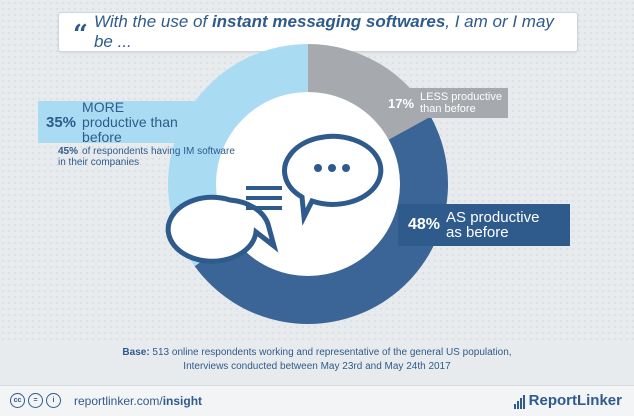 This screenshot has width=634, height=416. Describe the element at coordinates (182, 401) in the screenshot. I see `footer-url-bold: insight` at that location.